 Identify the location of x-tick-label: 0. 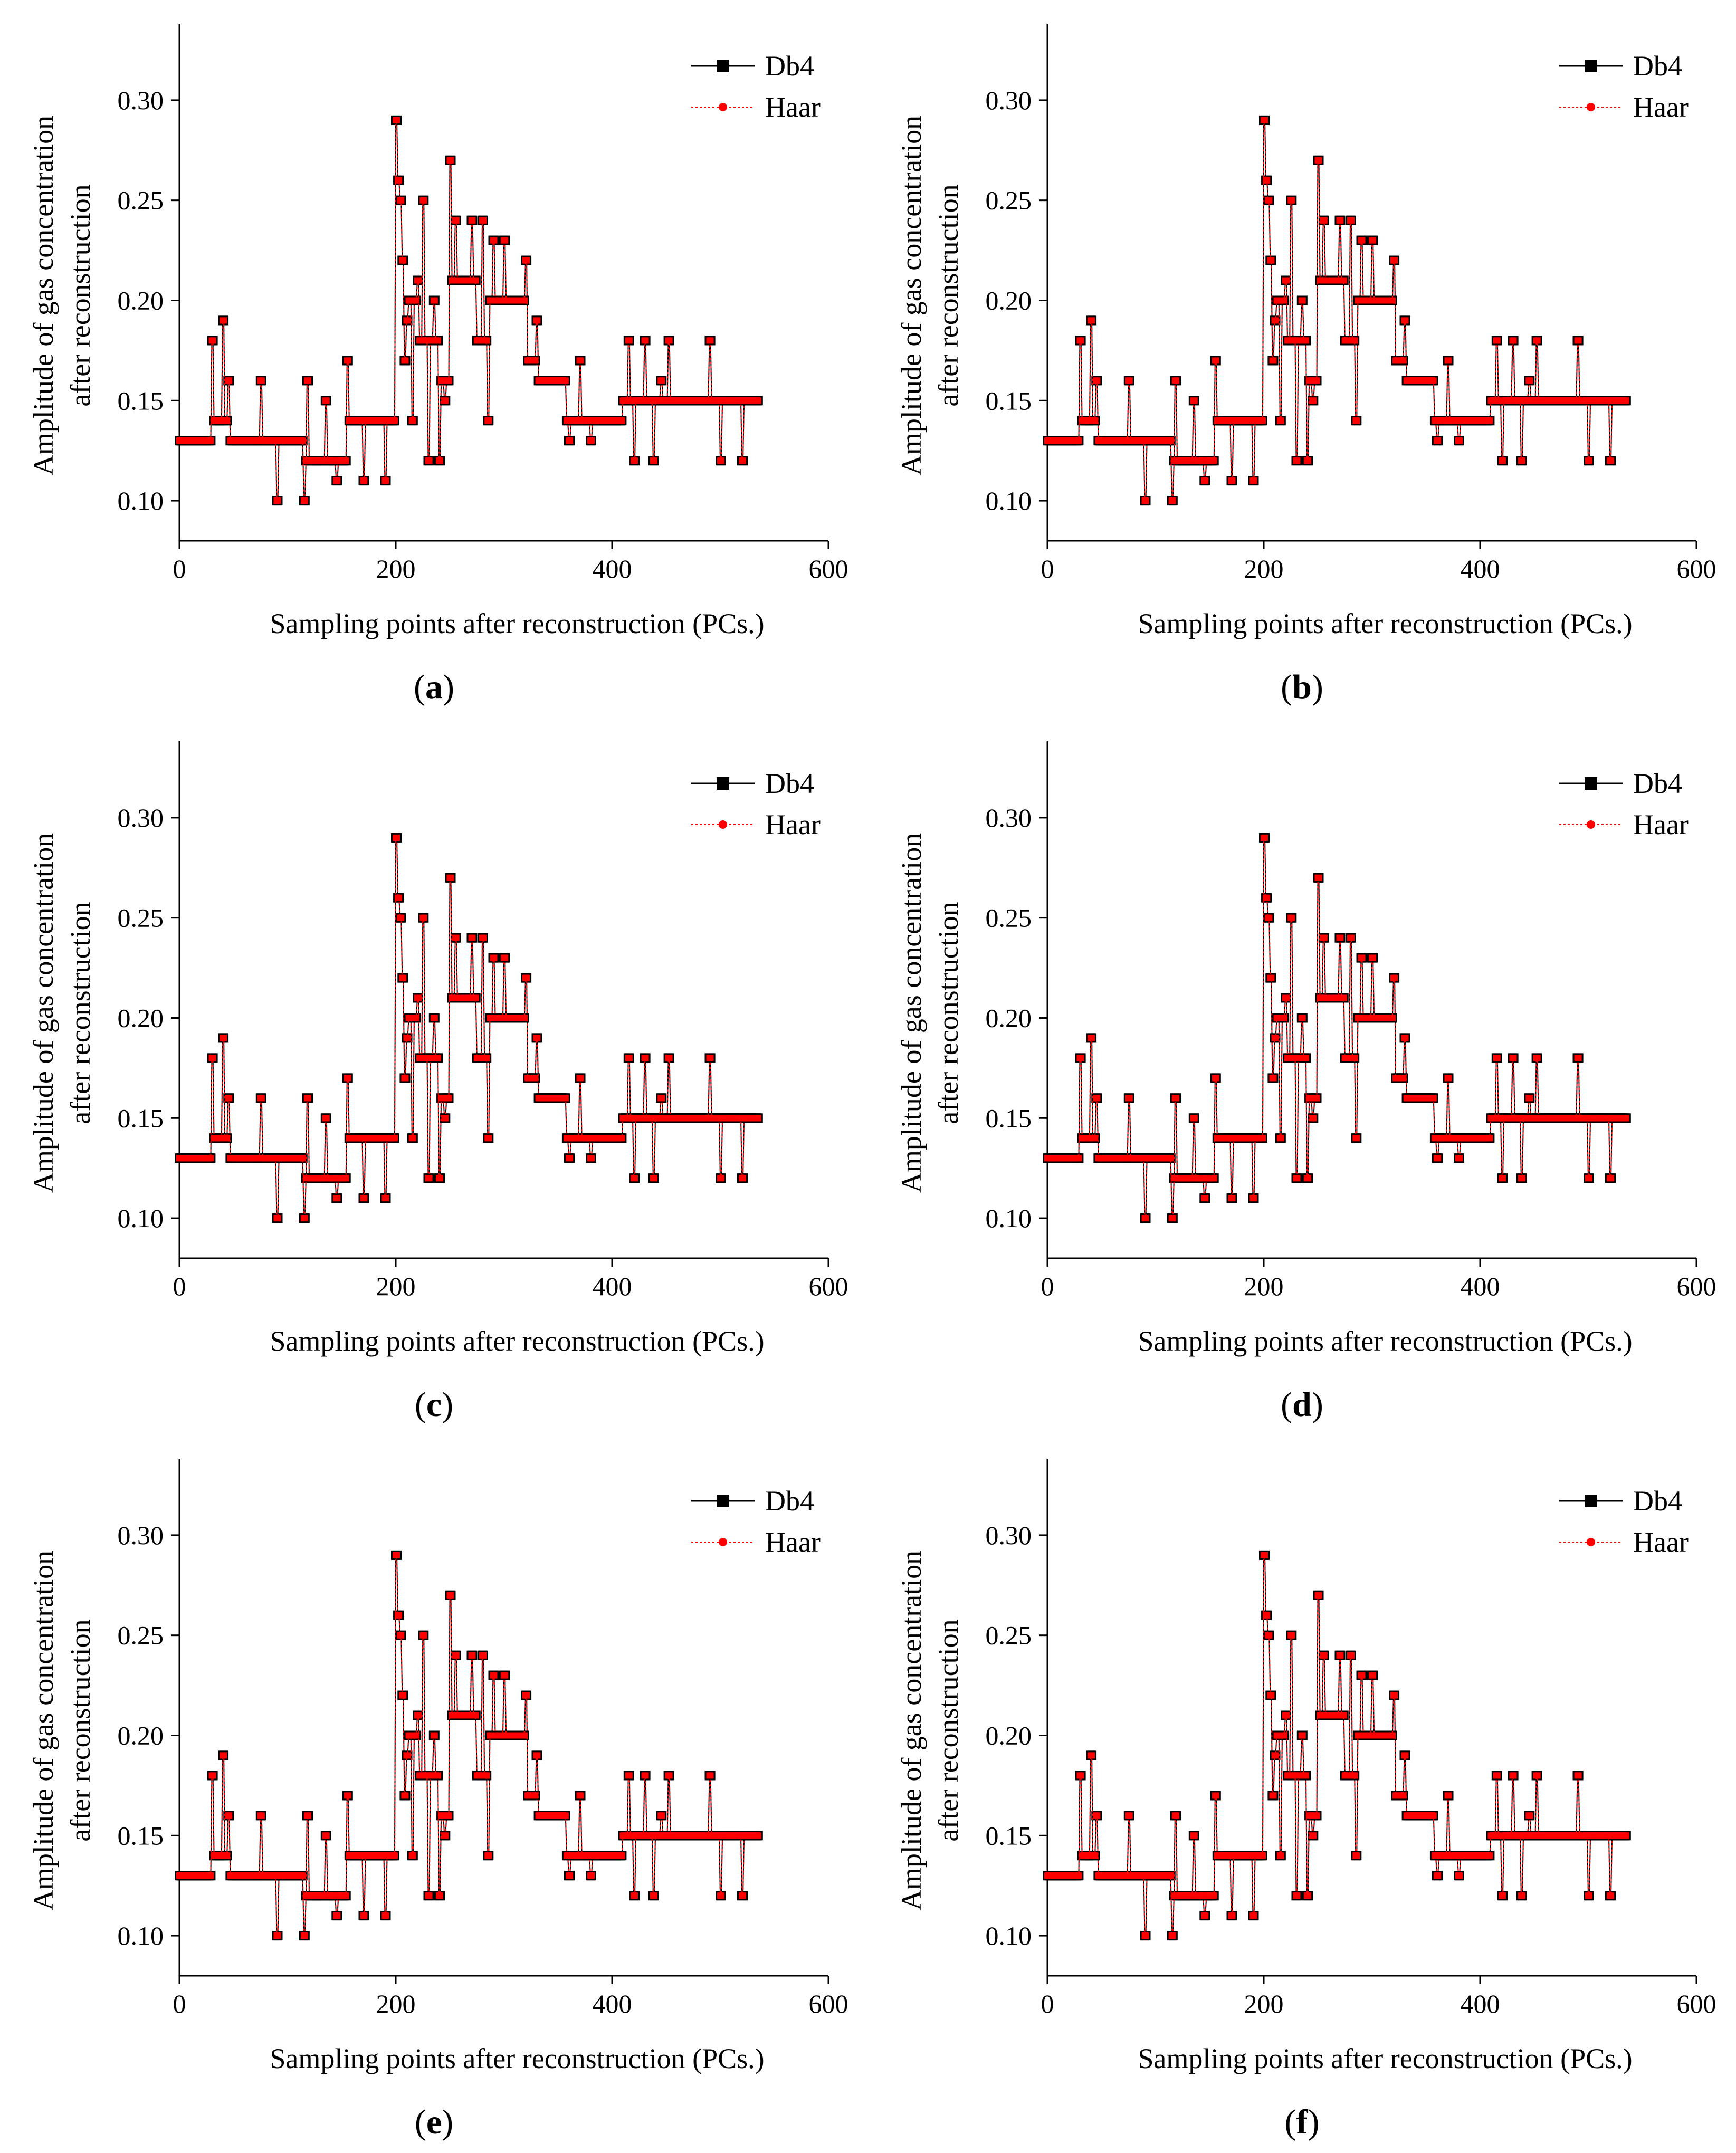
(179, 1286).